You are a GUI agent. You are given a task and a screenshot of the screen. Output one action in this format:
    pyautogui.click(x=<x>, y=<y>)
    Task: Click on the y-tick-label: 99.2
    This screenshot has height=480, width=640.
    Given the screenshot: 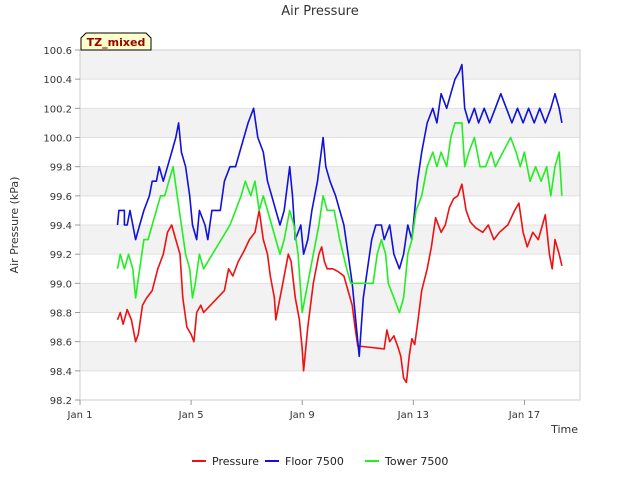 What is the action you would take?
    pyautogui.click(x=61, y=255)
    